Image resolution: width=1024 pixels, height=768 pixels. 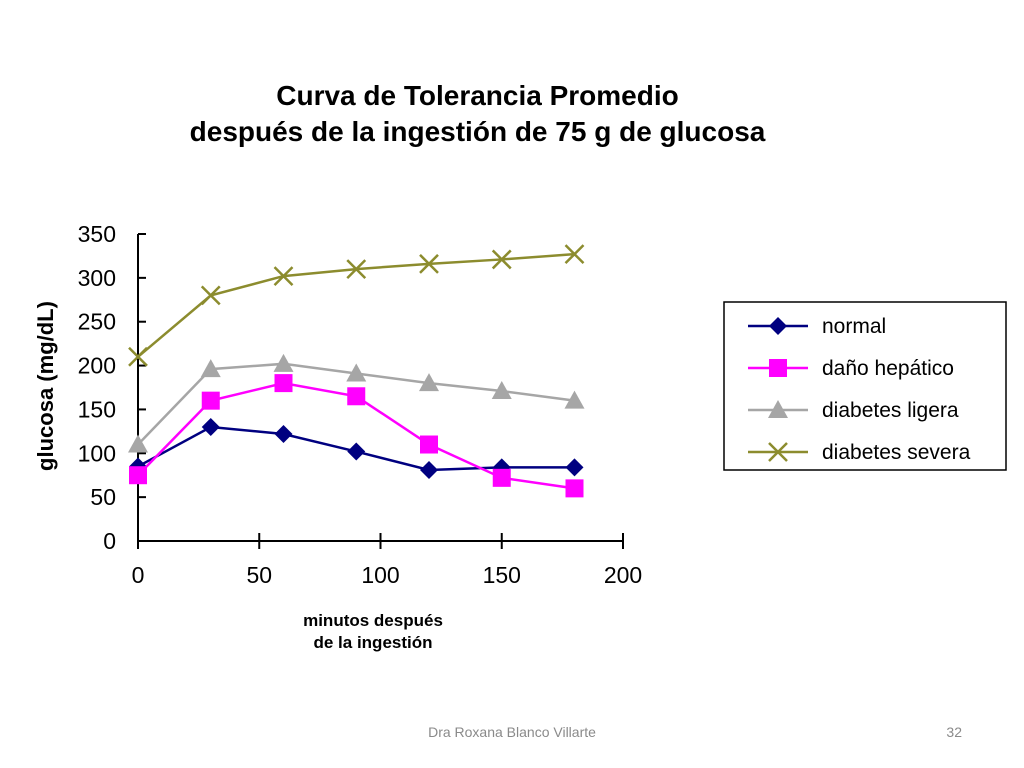 I want to click on legend-label: daño hepático, so click(x=888, y=368).